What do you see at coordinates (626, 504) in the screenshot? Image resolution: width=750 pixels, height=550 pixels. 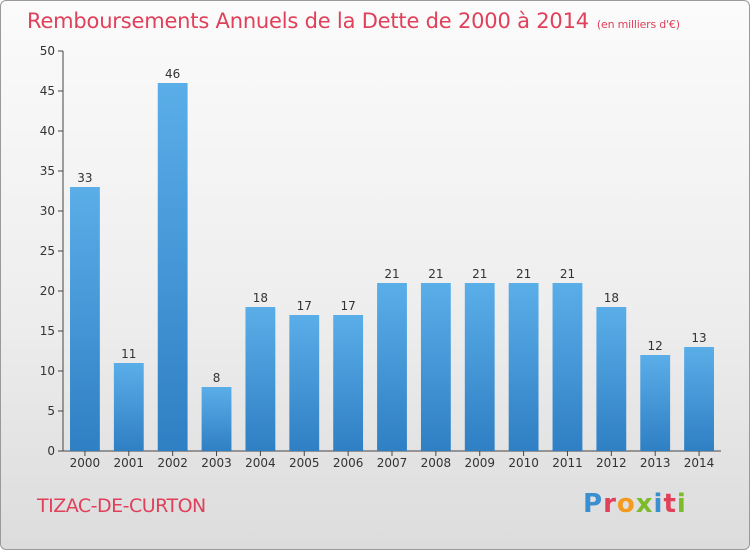 I see `logo-letter: o` at bounding box center [626, 504].